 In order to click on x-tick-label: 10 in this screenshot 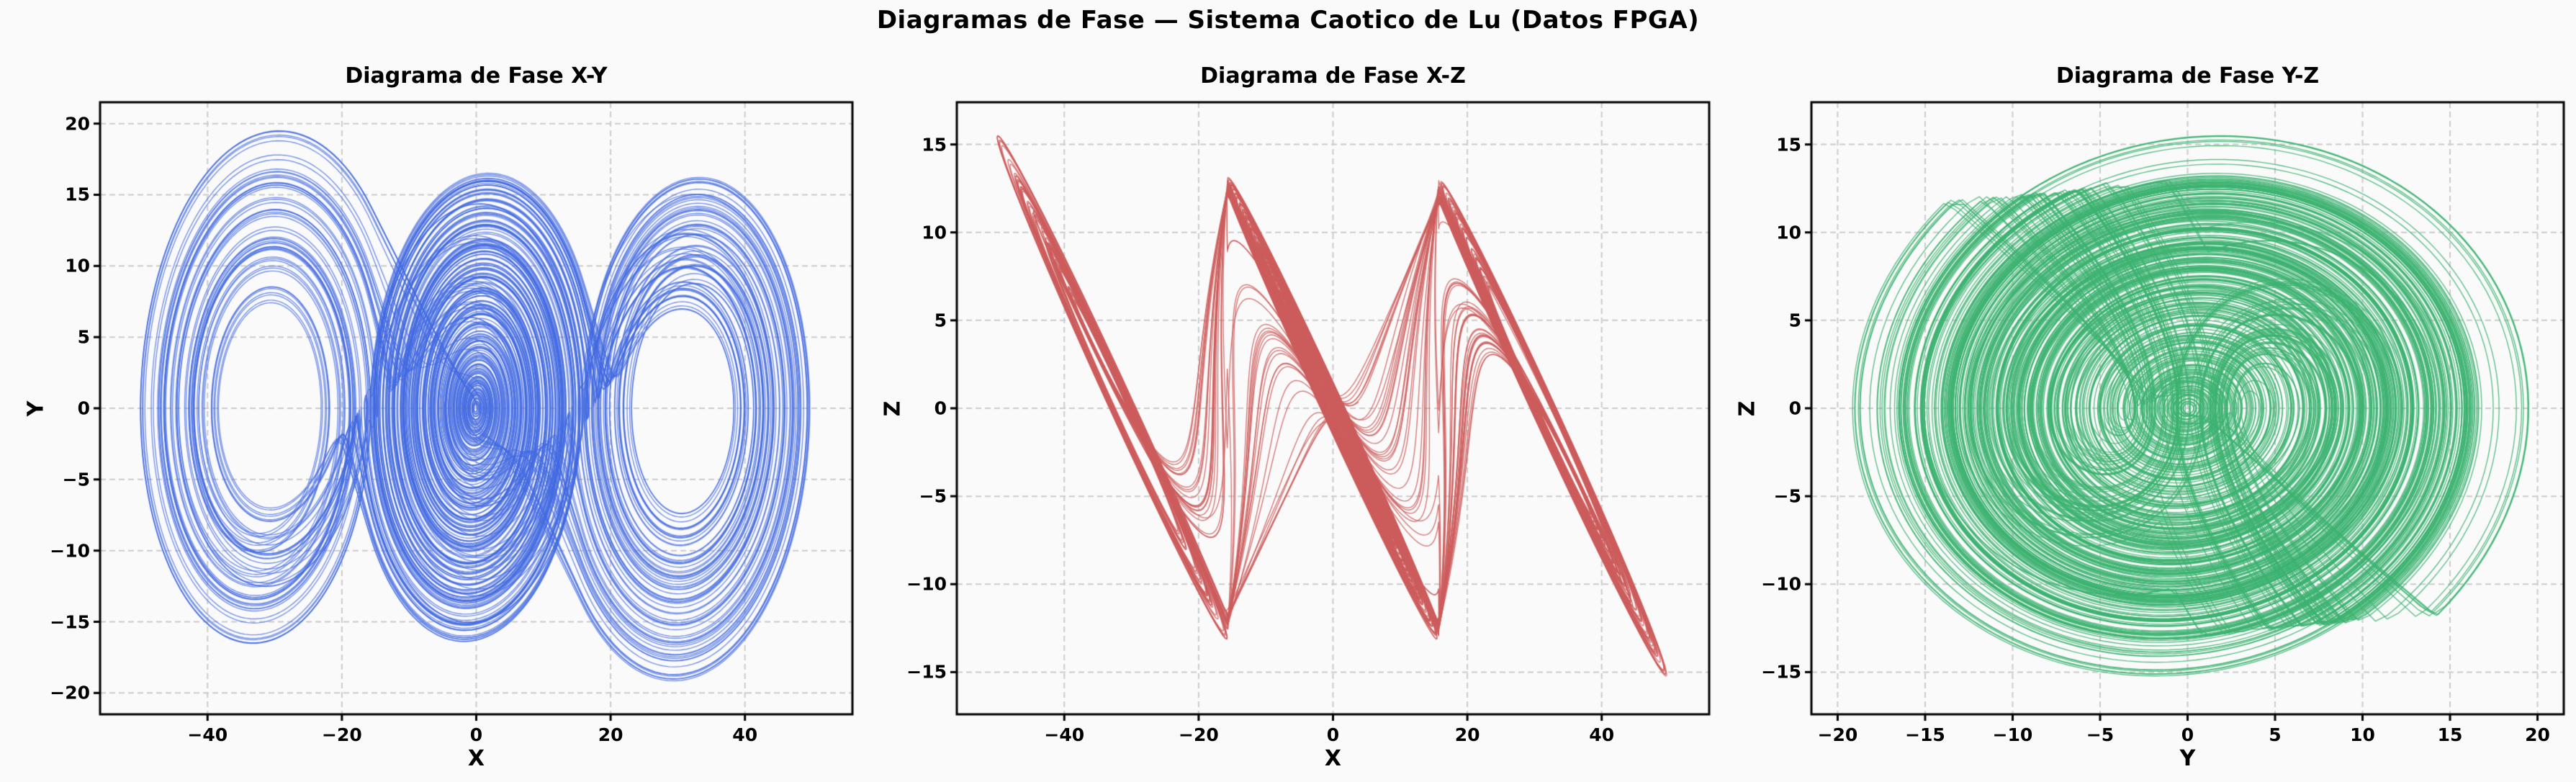, I will do `click(2362, 735)`.